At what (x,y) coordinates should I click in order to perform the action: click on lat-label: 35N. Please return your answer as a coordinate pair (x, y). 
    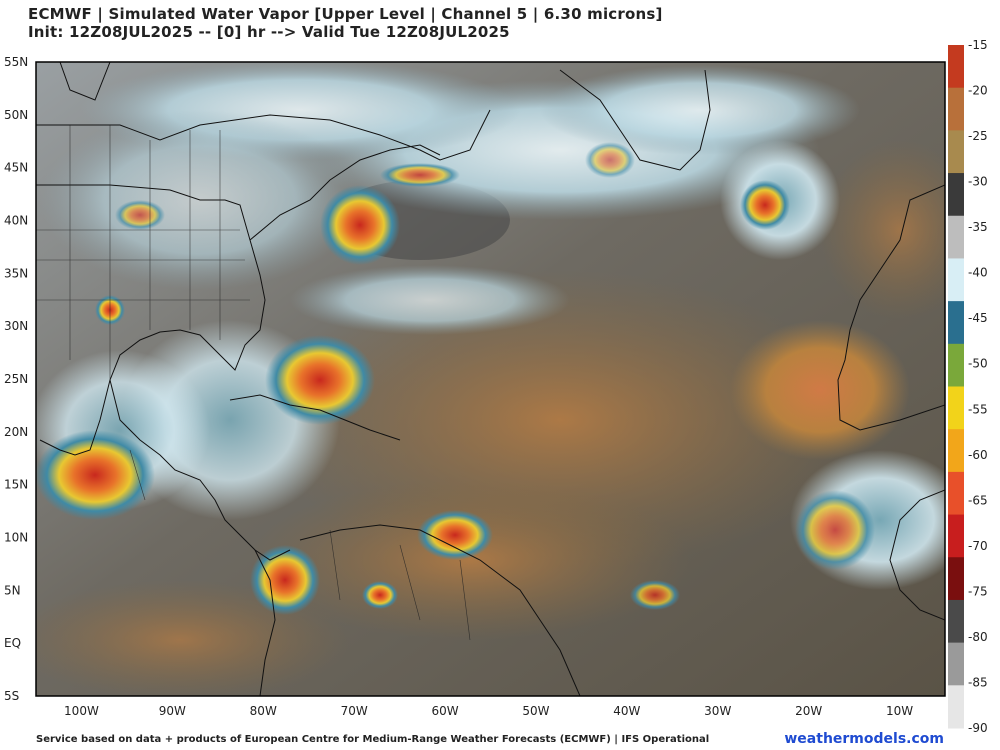
    Looking at the image, I should click on (16, 273).